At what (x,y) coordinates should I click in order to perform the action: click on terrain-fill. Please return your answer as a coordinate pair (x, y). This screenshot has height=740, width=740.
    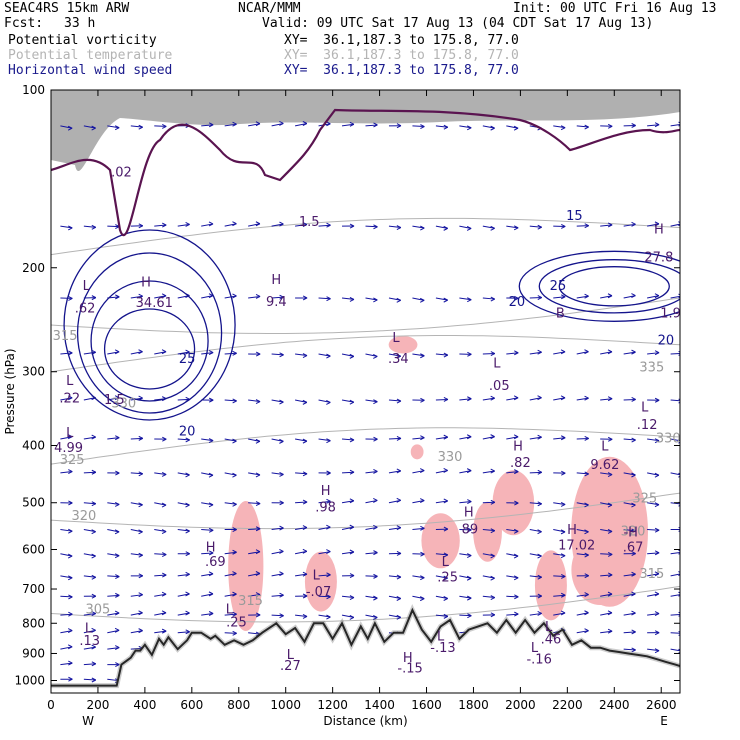
    Looking at the image, I should click on (365, 651).